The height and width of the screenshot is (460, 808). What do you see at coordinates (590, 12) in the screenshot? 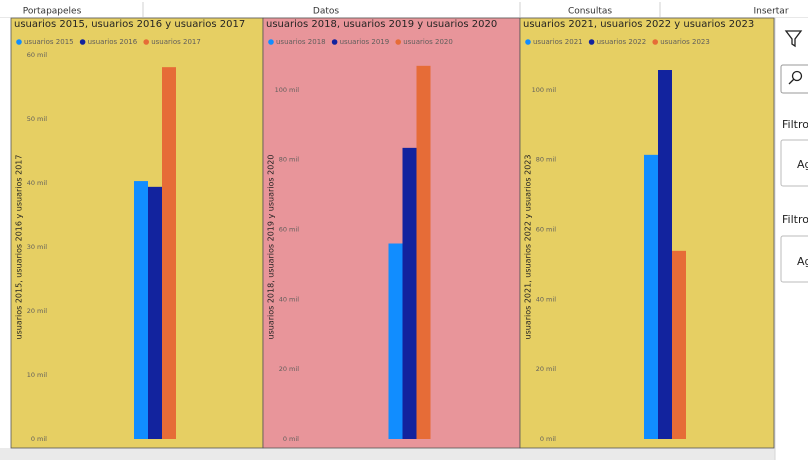
I see `ribbon-group: Consultas` at bounding box center [590, 12].